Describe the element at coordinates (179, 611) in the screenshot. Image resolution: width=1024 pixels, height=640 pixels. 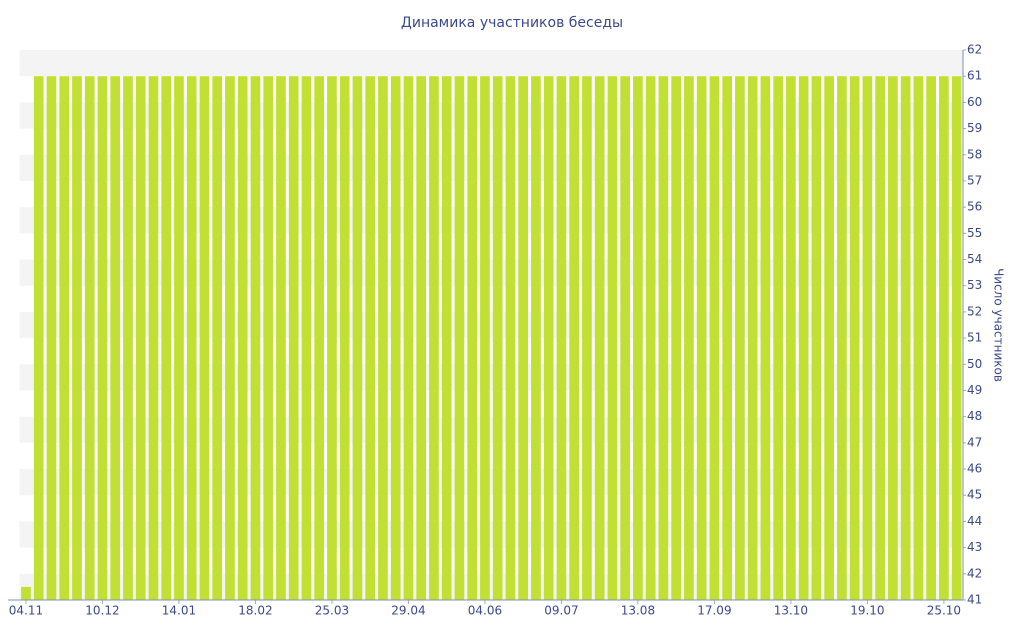
I see `x-tick-label: 14.01` at that location.